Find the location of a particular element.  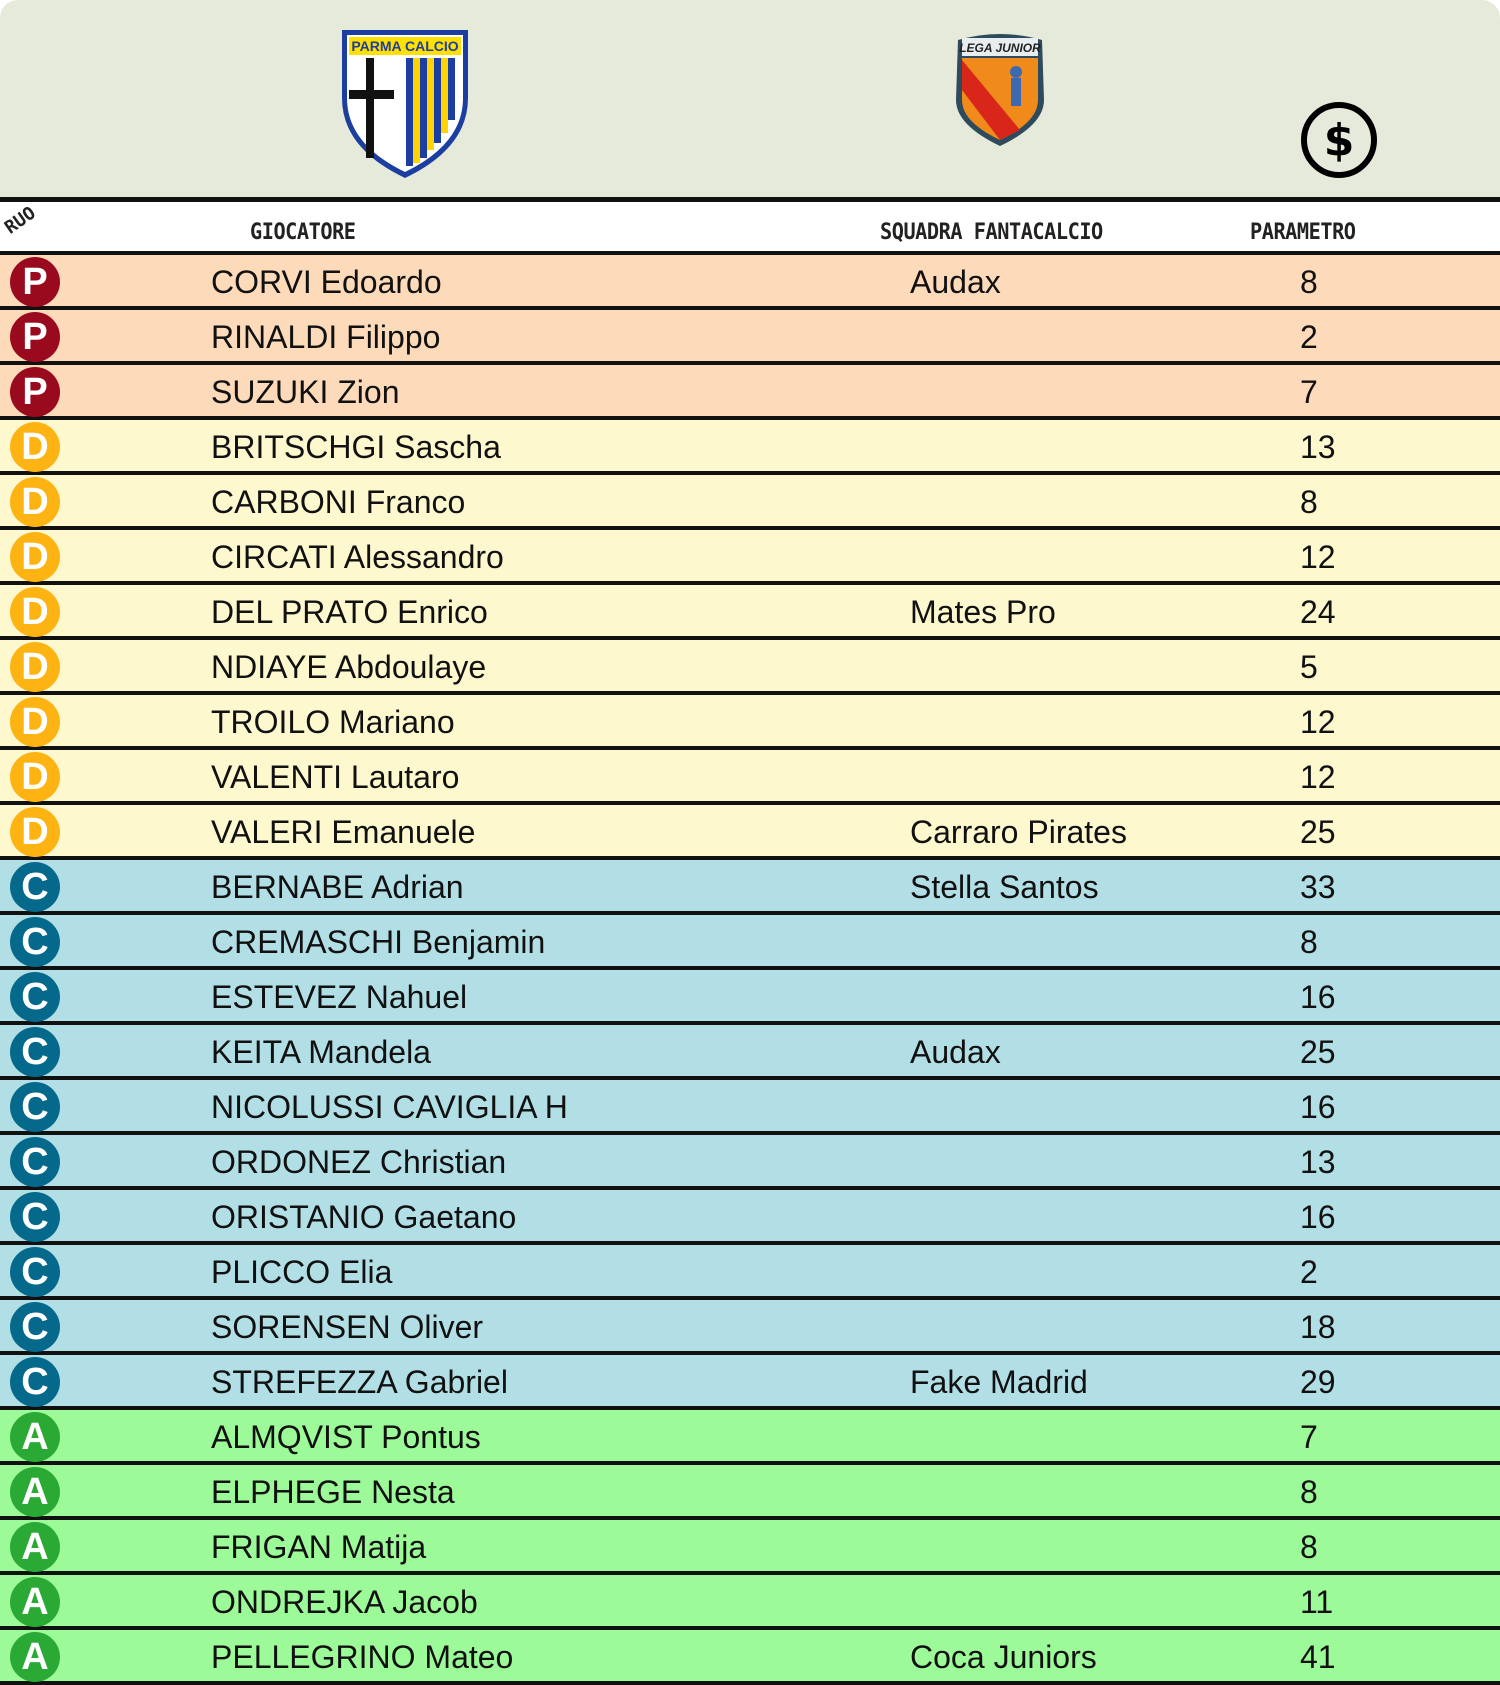

table-row: C NICOLUSSI CAVIGLIA H 16 is located at coordinates (750, 1107).